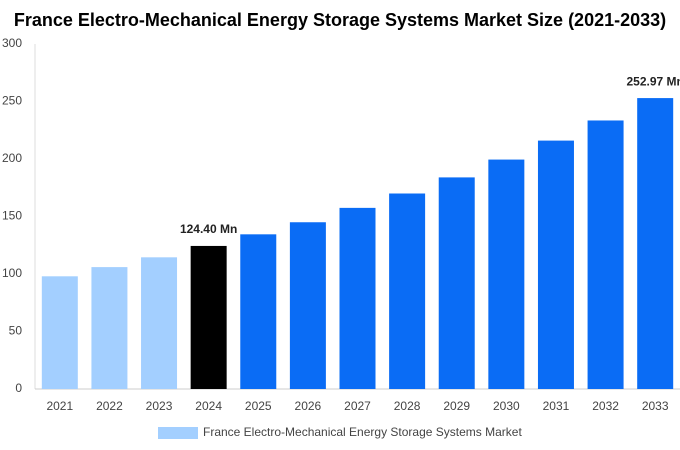  I want to click on value-label: 124.40 Mn, so click(208, 229).